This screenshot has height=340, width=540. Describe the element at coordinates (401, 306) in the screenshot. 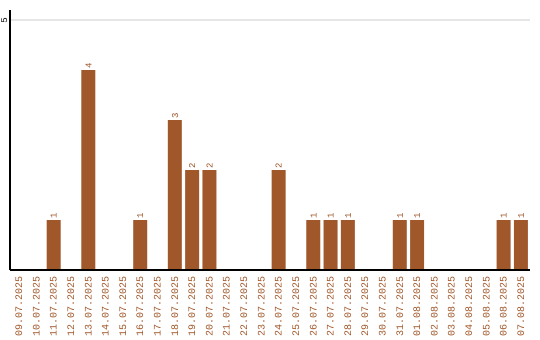

I see `x-tick-label: 31.07.2025` at that location.